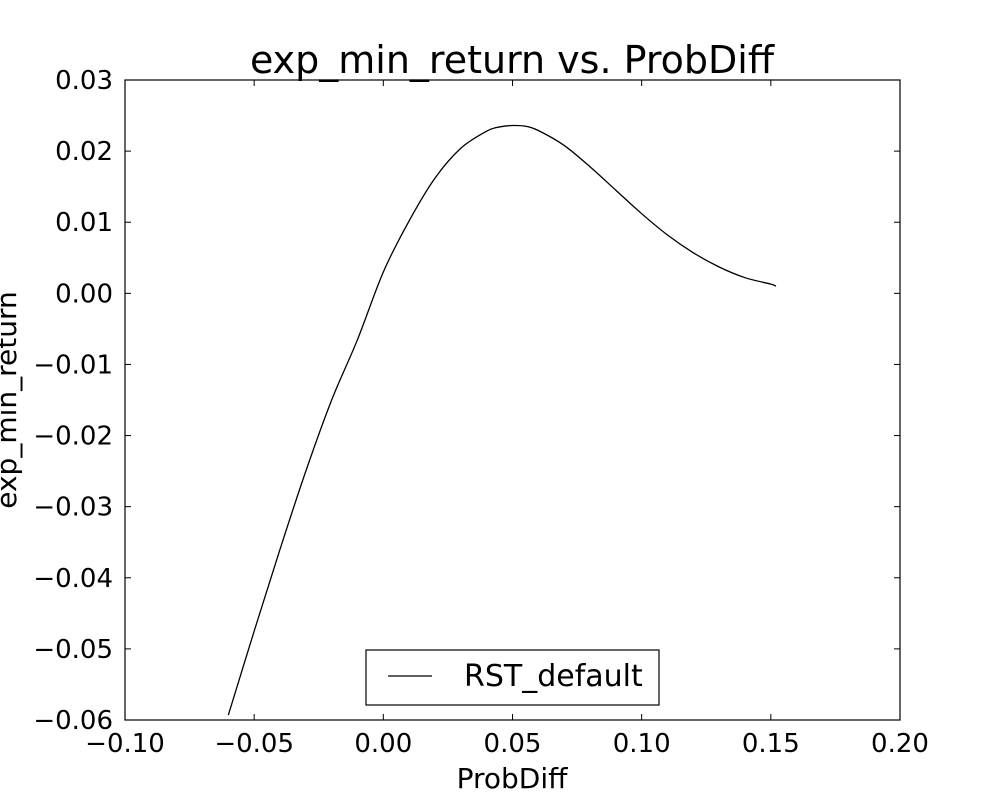 This screenshot has height=800, width=1000. Describe the element at coordinates (125, 744) in the screenshot. I see `x-tick-label: −0.10` at that location.